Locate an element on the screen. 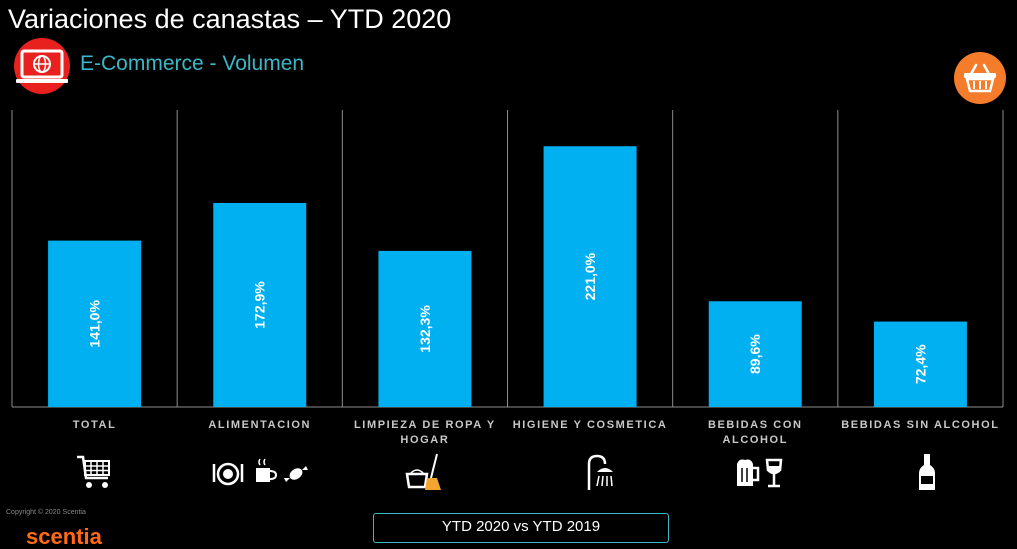 This screenshot has height=549, width=1017. laptop-globe-icon is located at coordinates (42, 66).